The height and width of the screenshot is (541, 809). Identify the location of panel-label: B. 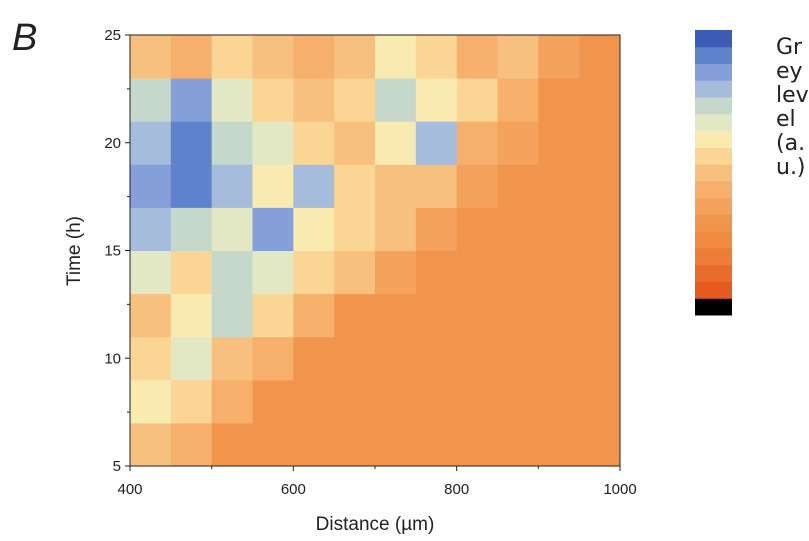
(24, 38).